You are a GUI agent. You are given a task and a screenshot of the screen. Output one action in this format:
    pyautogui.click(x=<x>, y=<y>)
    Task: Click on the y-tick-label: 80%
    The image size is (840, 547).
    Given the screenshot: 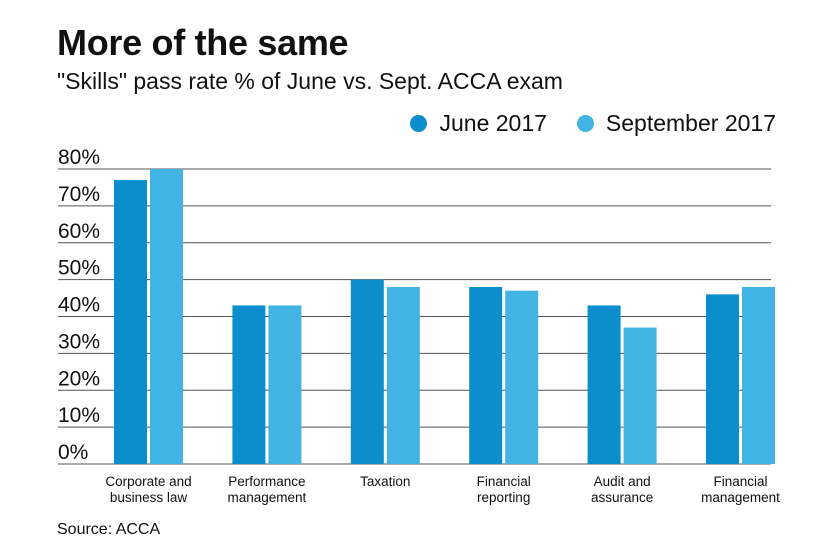 What is the action you would take?
    pyautogui.click(x=79, y=157)
    